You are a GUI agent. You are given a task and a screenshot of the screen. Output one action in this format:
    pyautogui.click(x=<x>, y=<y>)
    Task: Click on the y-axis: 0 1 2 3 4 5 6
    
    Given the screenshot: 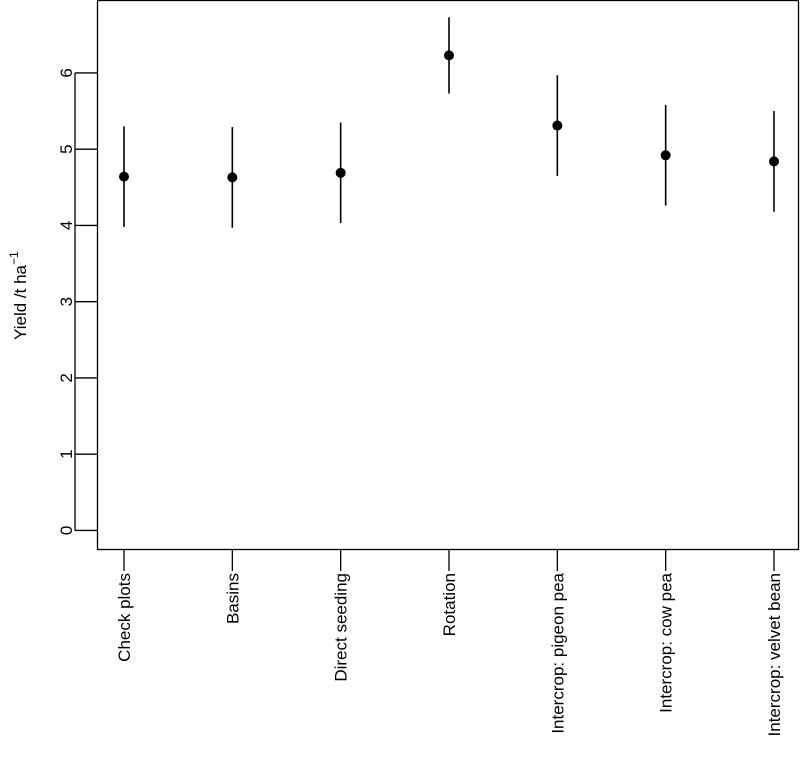 What is the action you would take?
    pyautogui.click(x=77, y=301)
    